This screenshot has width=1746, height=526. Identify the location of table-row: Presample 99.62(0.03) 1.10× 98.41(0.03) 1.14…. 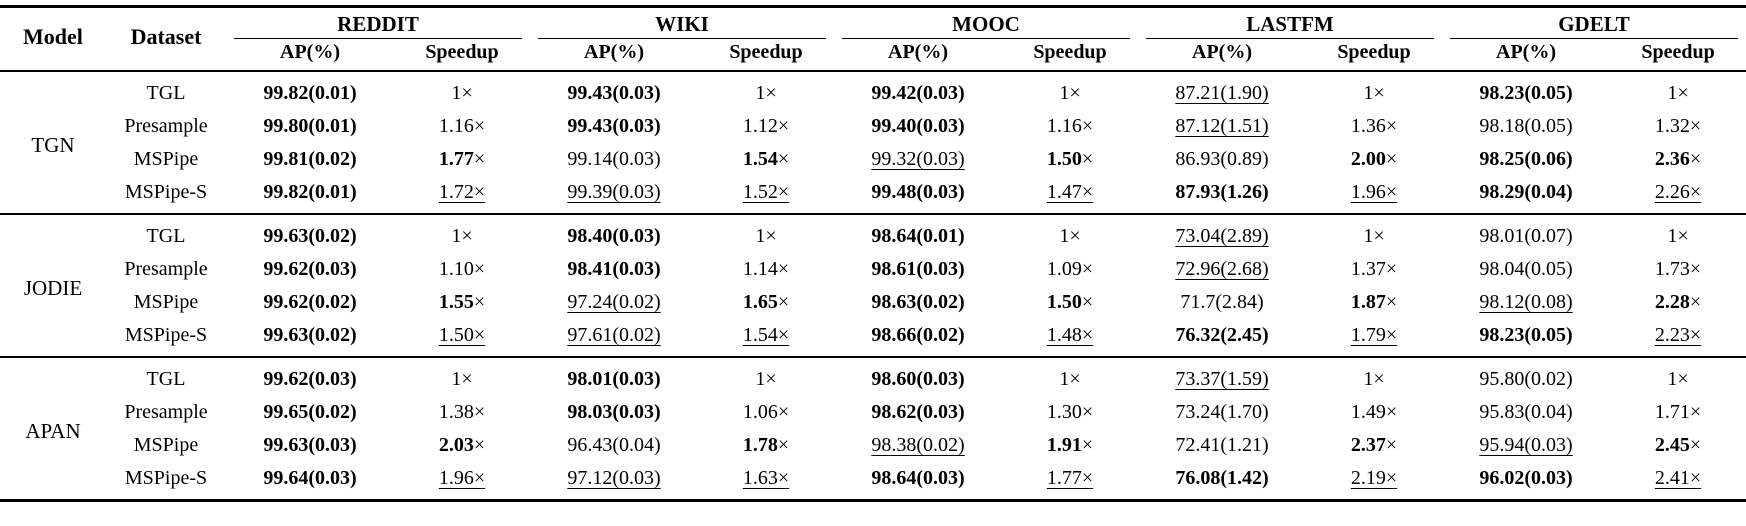
(873, 269).